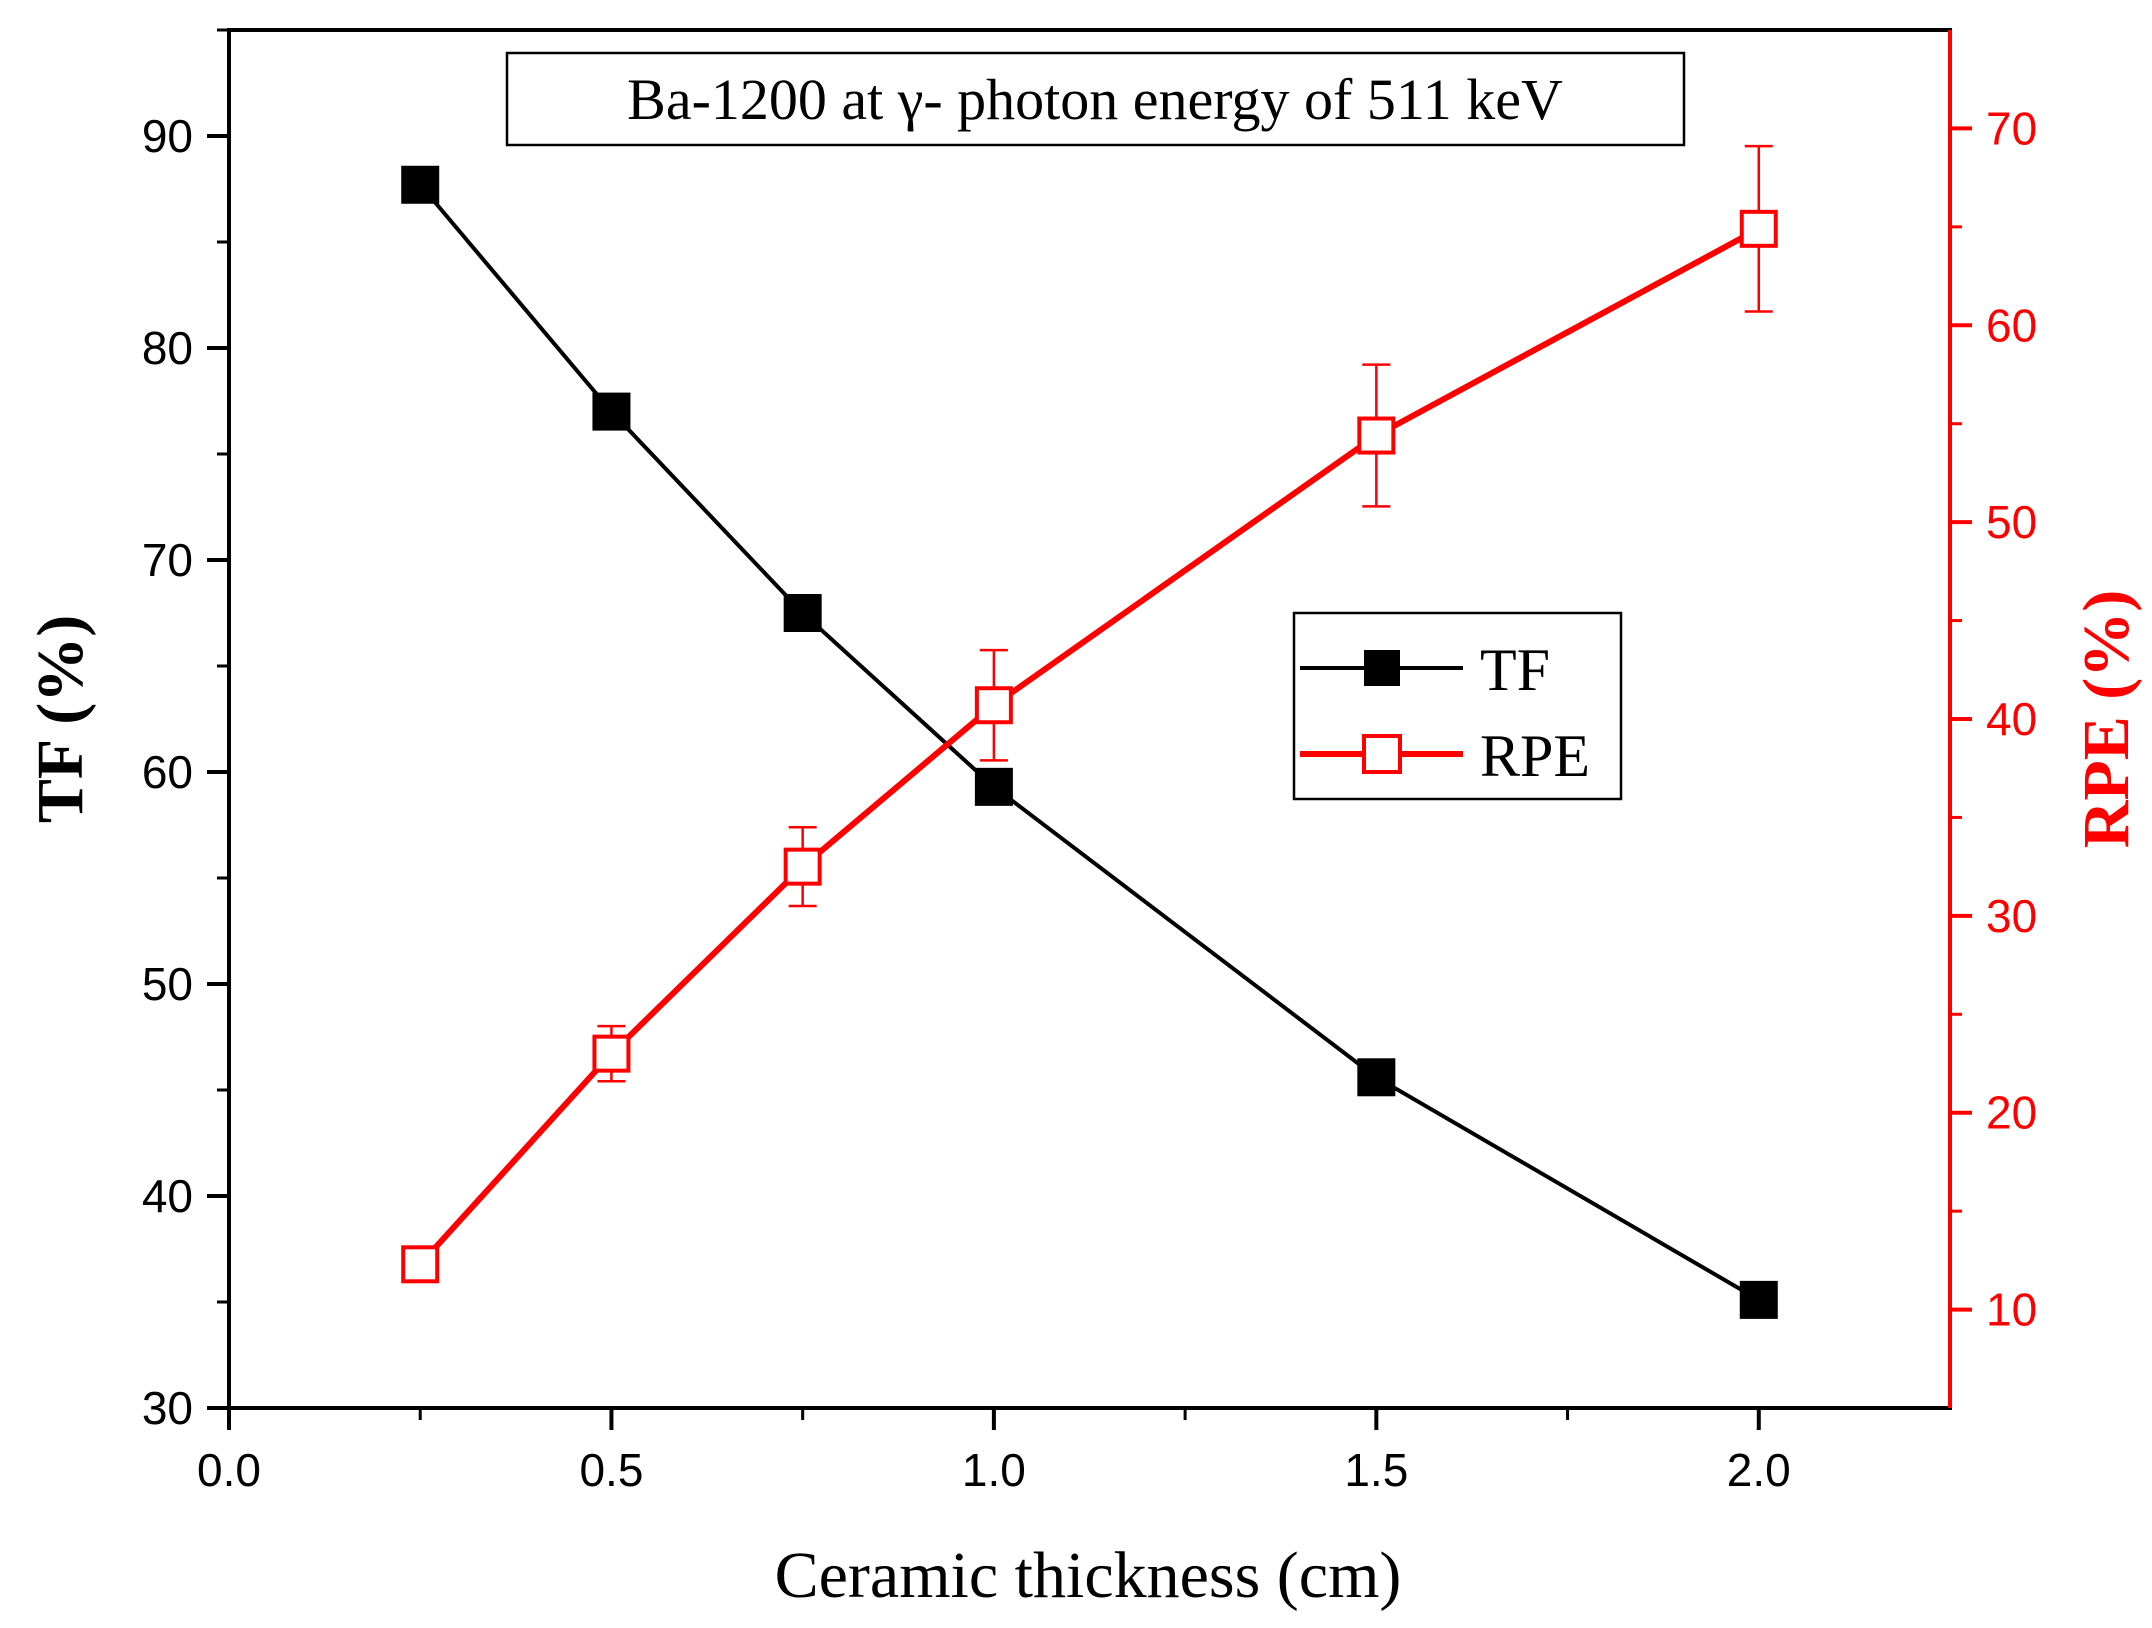 Image resolution: width=2152 pixels, height=1628 pixels. What do you see at coordinates (1759, 1470) in the screenshot?
I see `x-tick-label: 2.0` at bounding box center [1759, 1470].